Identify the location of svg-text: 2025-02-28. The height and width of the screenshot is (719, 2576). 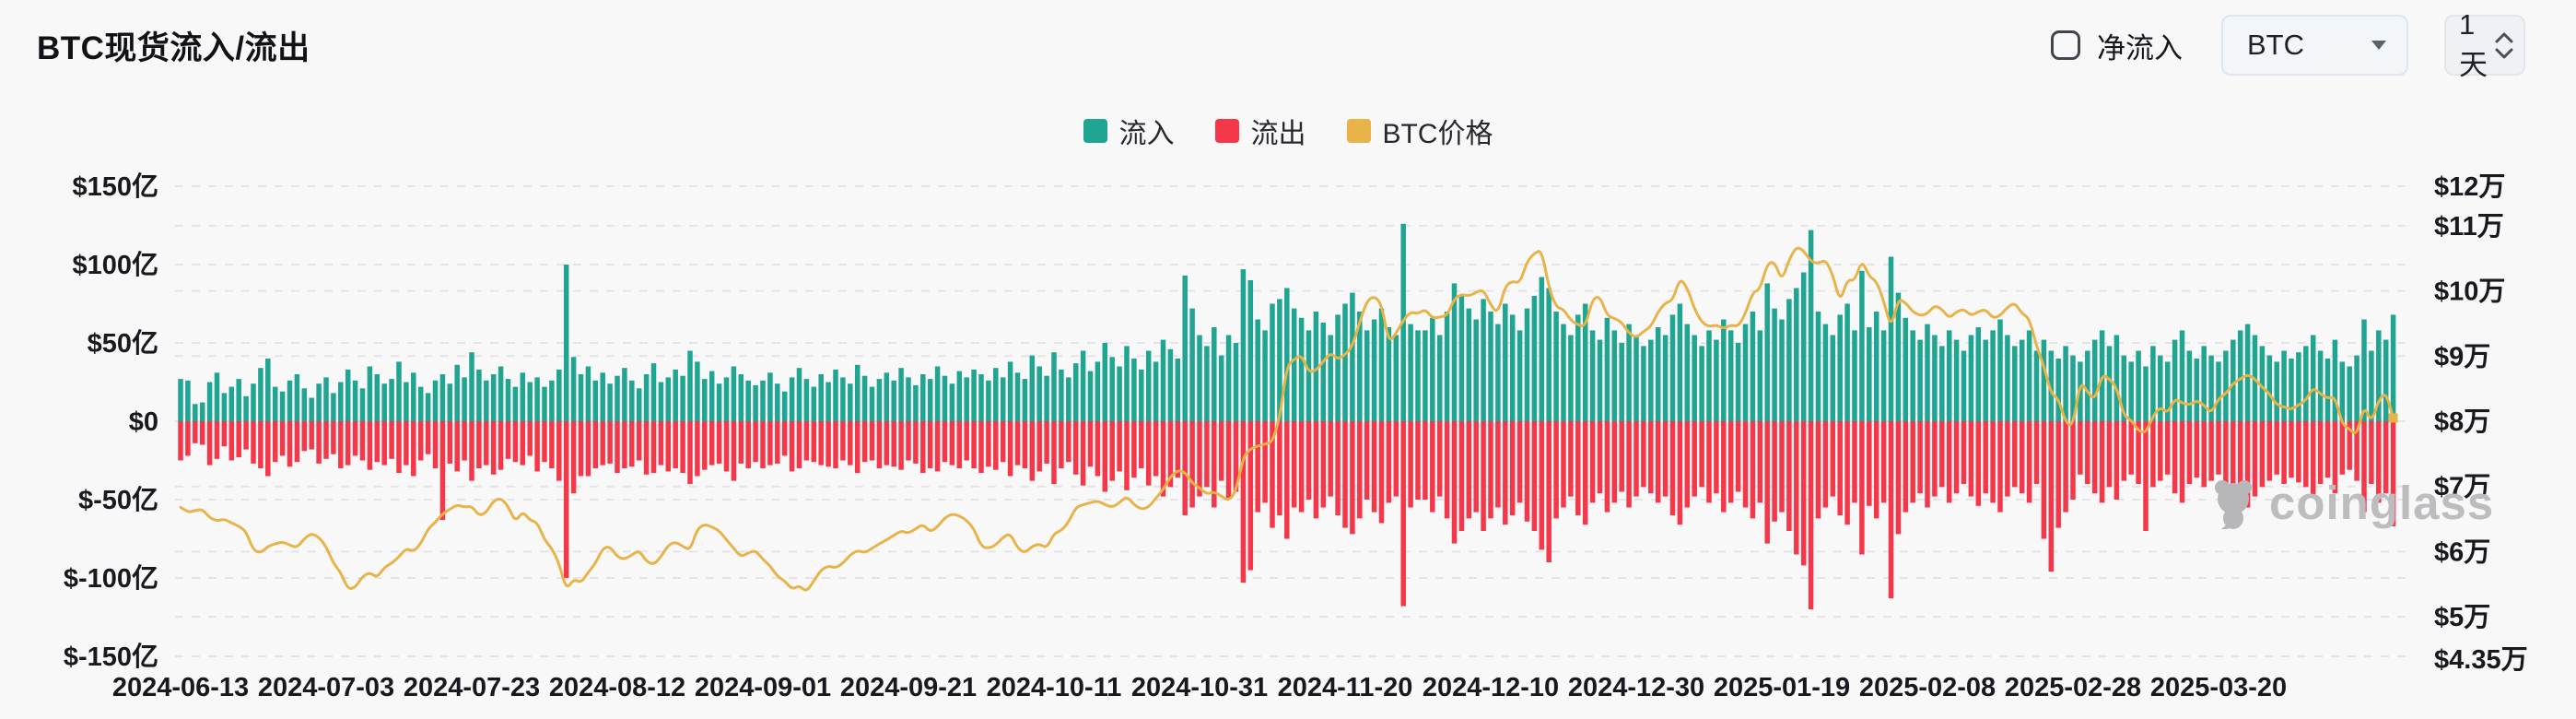
(2073, 687).